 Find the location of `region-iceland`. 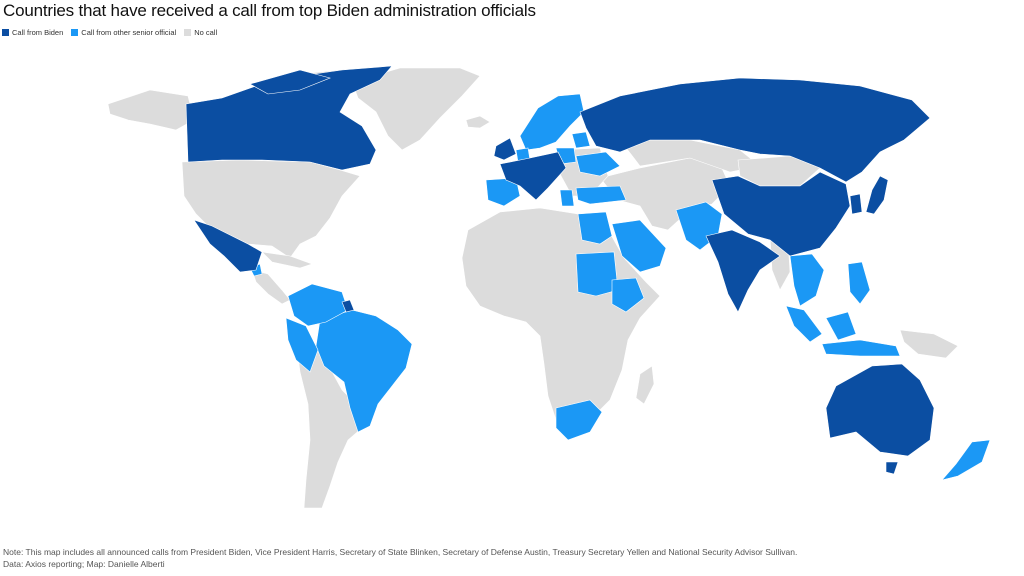

region-iceland is located at coordinates (478, 122).